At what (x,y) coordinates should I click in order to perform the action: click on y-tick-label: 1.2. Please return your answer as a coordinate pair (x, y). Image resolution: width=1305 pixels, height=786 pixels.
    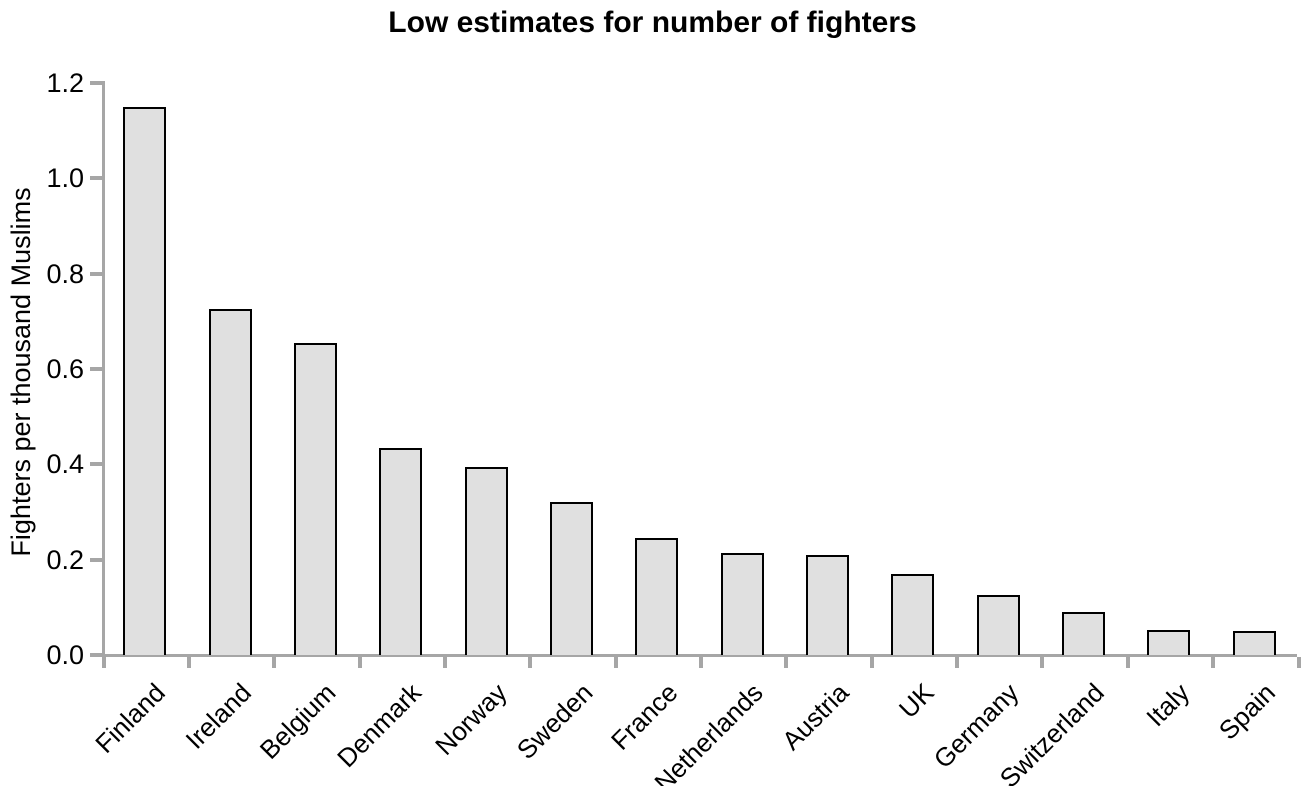
    Looking at the image, I should click on (65, 83).